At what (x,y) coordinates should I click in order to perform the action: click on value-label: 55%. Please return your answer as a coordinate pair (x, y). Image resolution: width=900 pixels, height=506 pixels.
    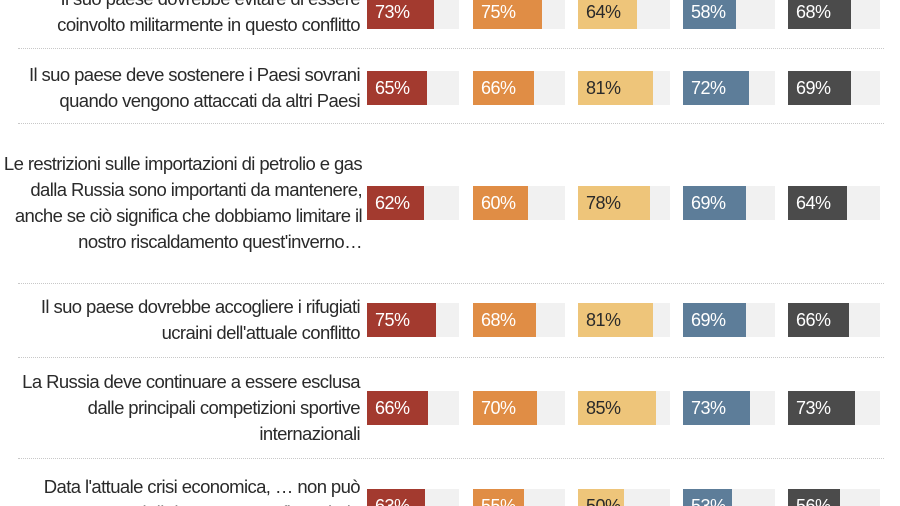
    Looking at the image, I should click on (498, 501).